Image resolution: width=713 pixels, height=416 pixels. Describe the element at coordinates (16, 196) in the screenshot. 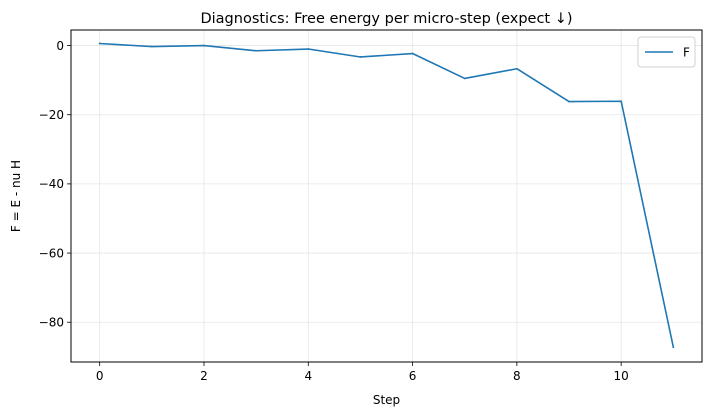

I see `y-axis-label: F = E - nu H` at that location.